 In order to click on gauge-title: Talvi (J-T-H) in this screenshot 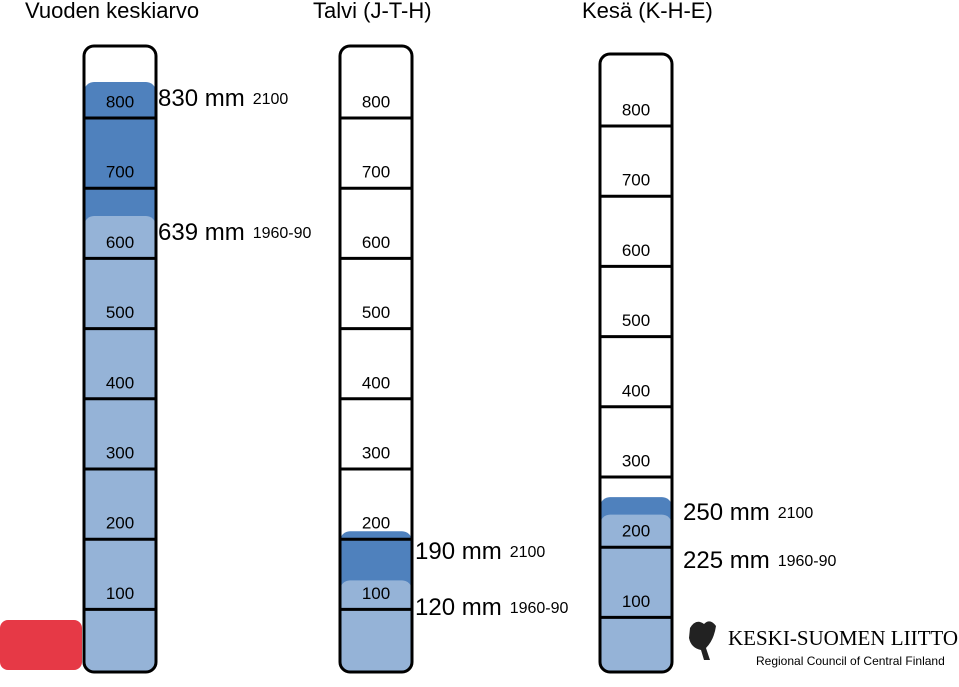, I will do `click(372, 11)`.